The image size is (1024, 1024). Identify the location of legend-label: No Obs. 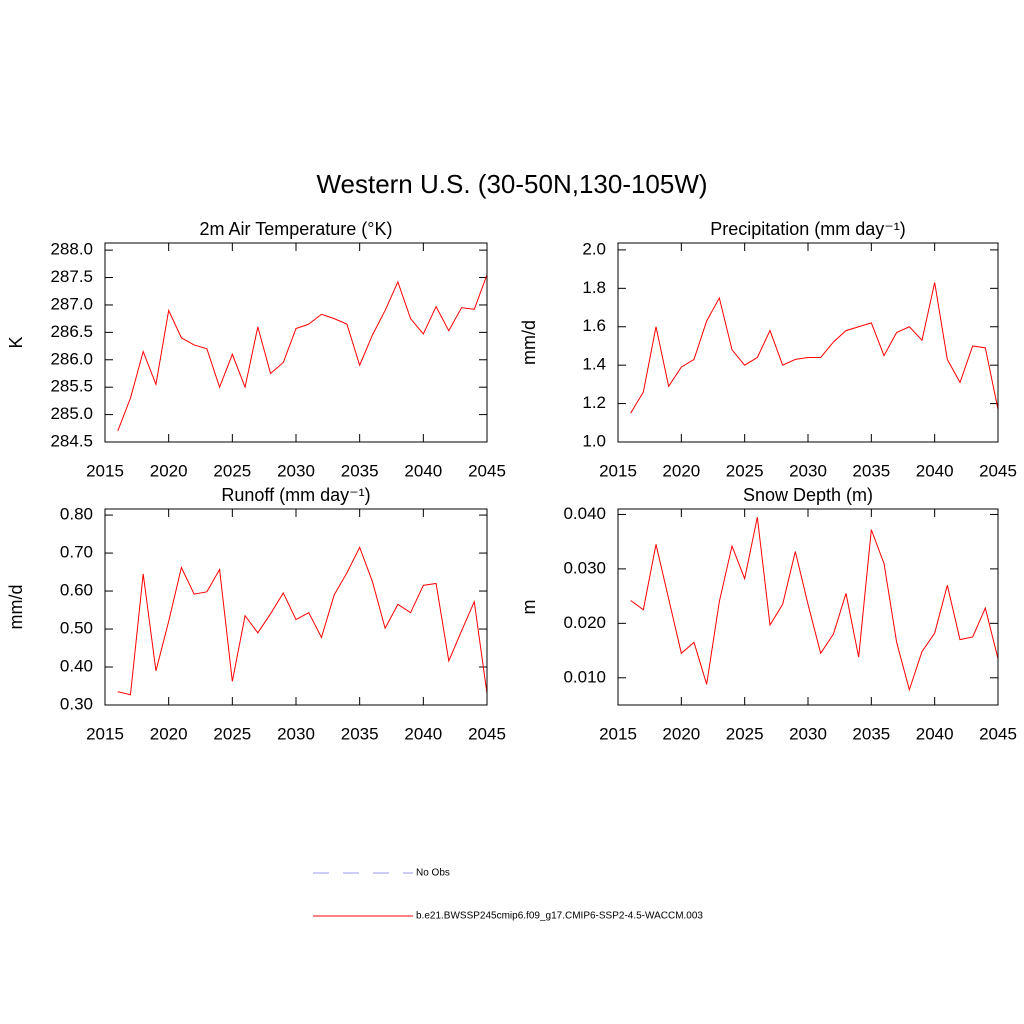
(433, 873).